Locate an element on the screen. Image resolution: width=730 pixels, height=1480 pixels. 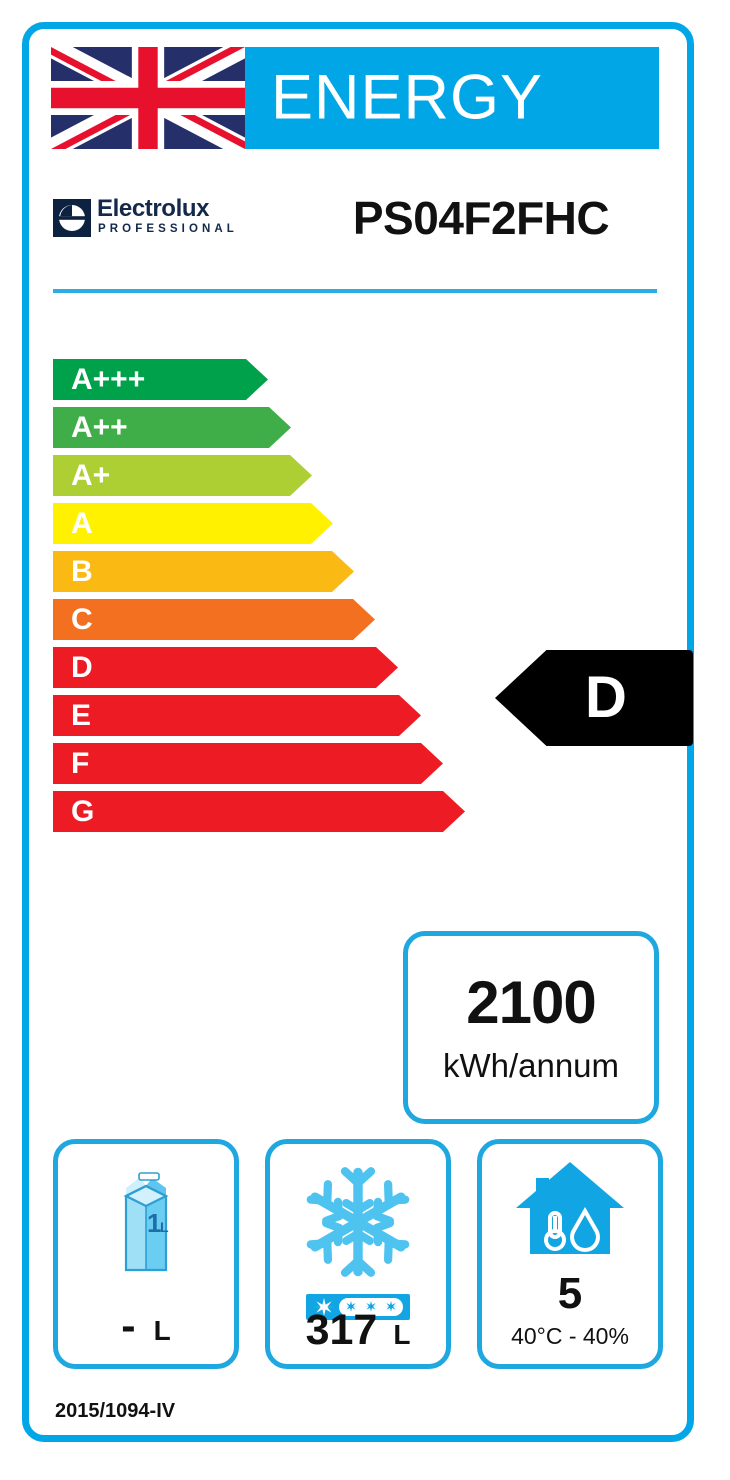
class-bar-row: D is located at coordinates (263, 667).